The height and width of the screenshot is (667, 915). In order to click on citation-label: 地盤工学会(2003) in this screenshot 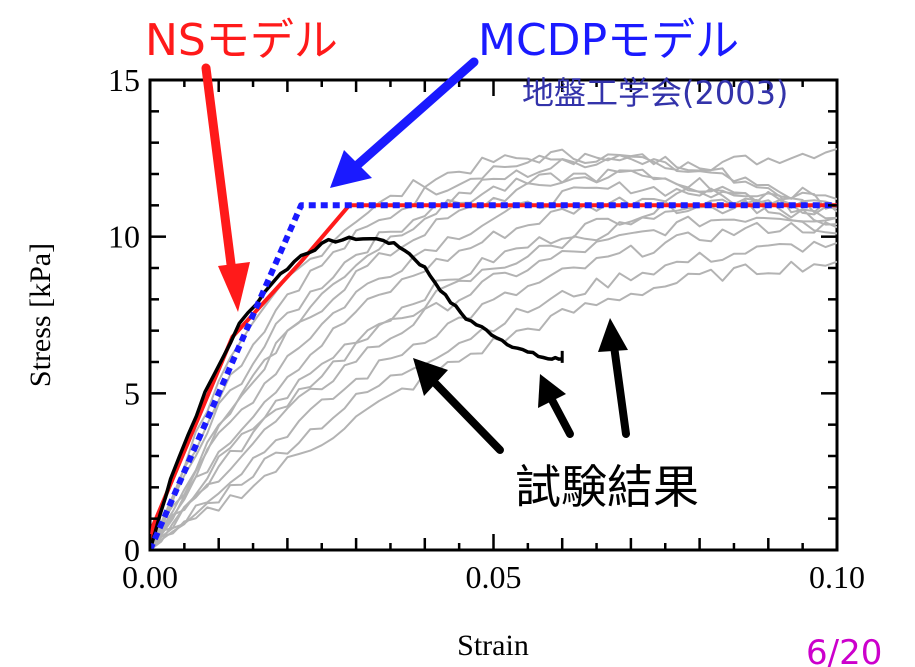, I will do `click(655, 93)`.